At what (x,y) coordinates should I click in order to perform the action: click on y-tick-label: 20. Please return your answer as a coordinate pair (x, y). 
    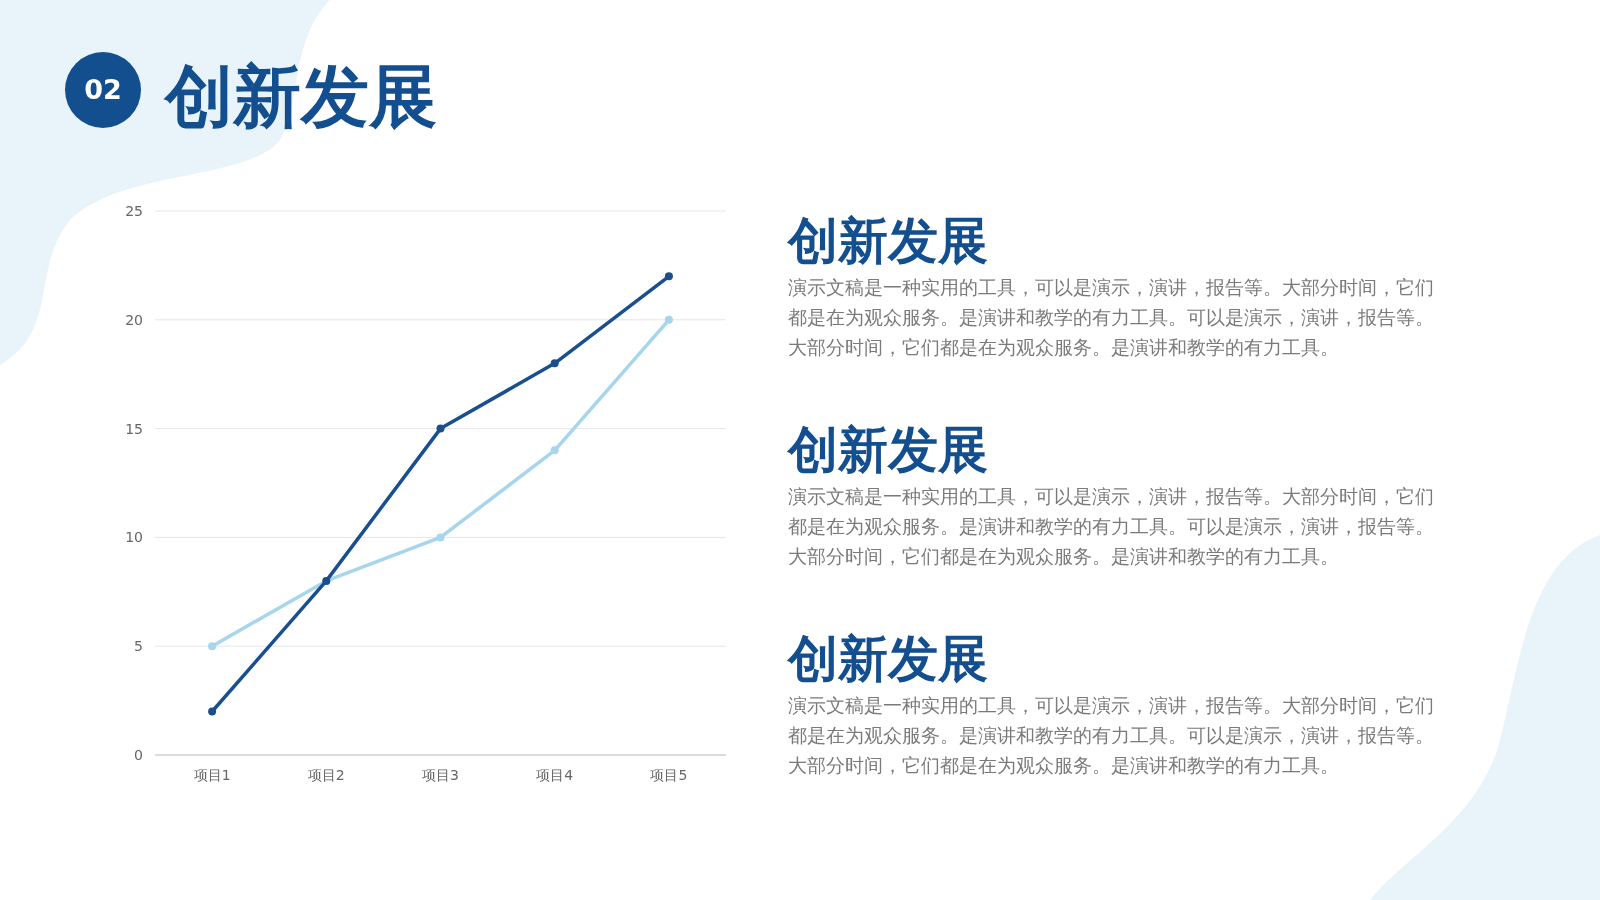
    Looking at the image, I should click on (134, 319).